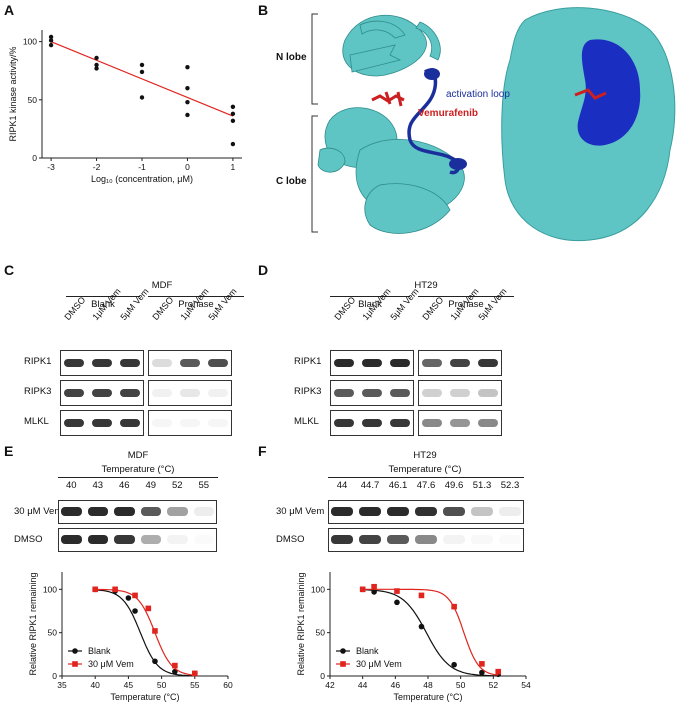  Describe the element at coordinates (38, 361) in the screenshot. I see `c-row-label: RIPK1` at that location.